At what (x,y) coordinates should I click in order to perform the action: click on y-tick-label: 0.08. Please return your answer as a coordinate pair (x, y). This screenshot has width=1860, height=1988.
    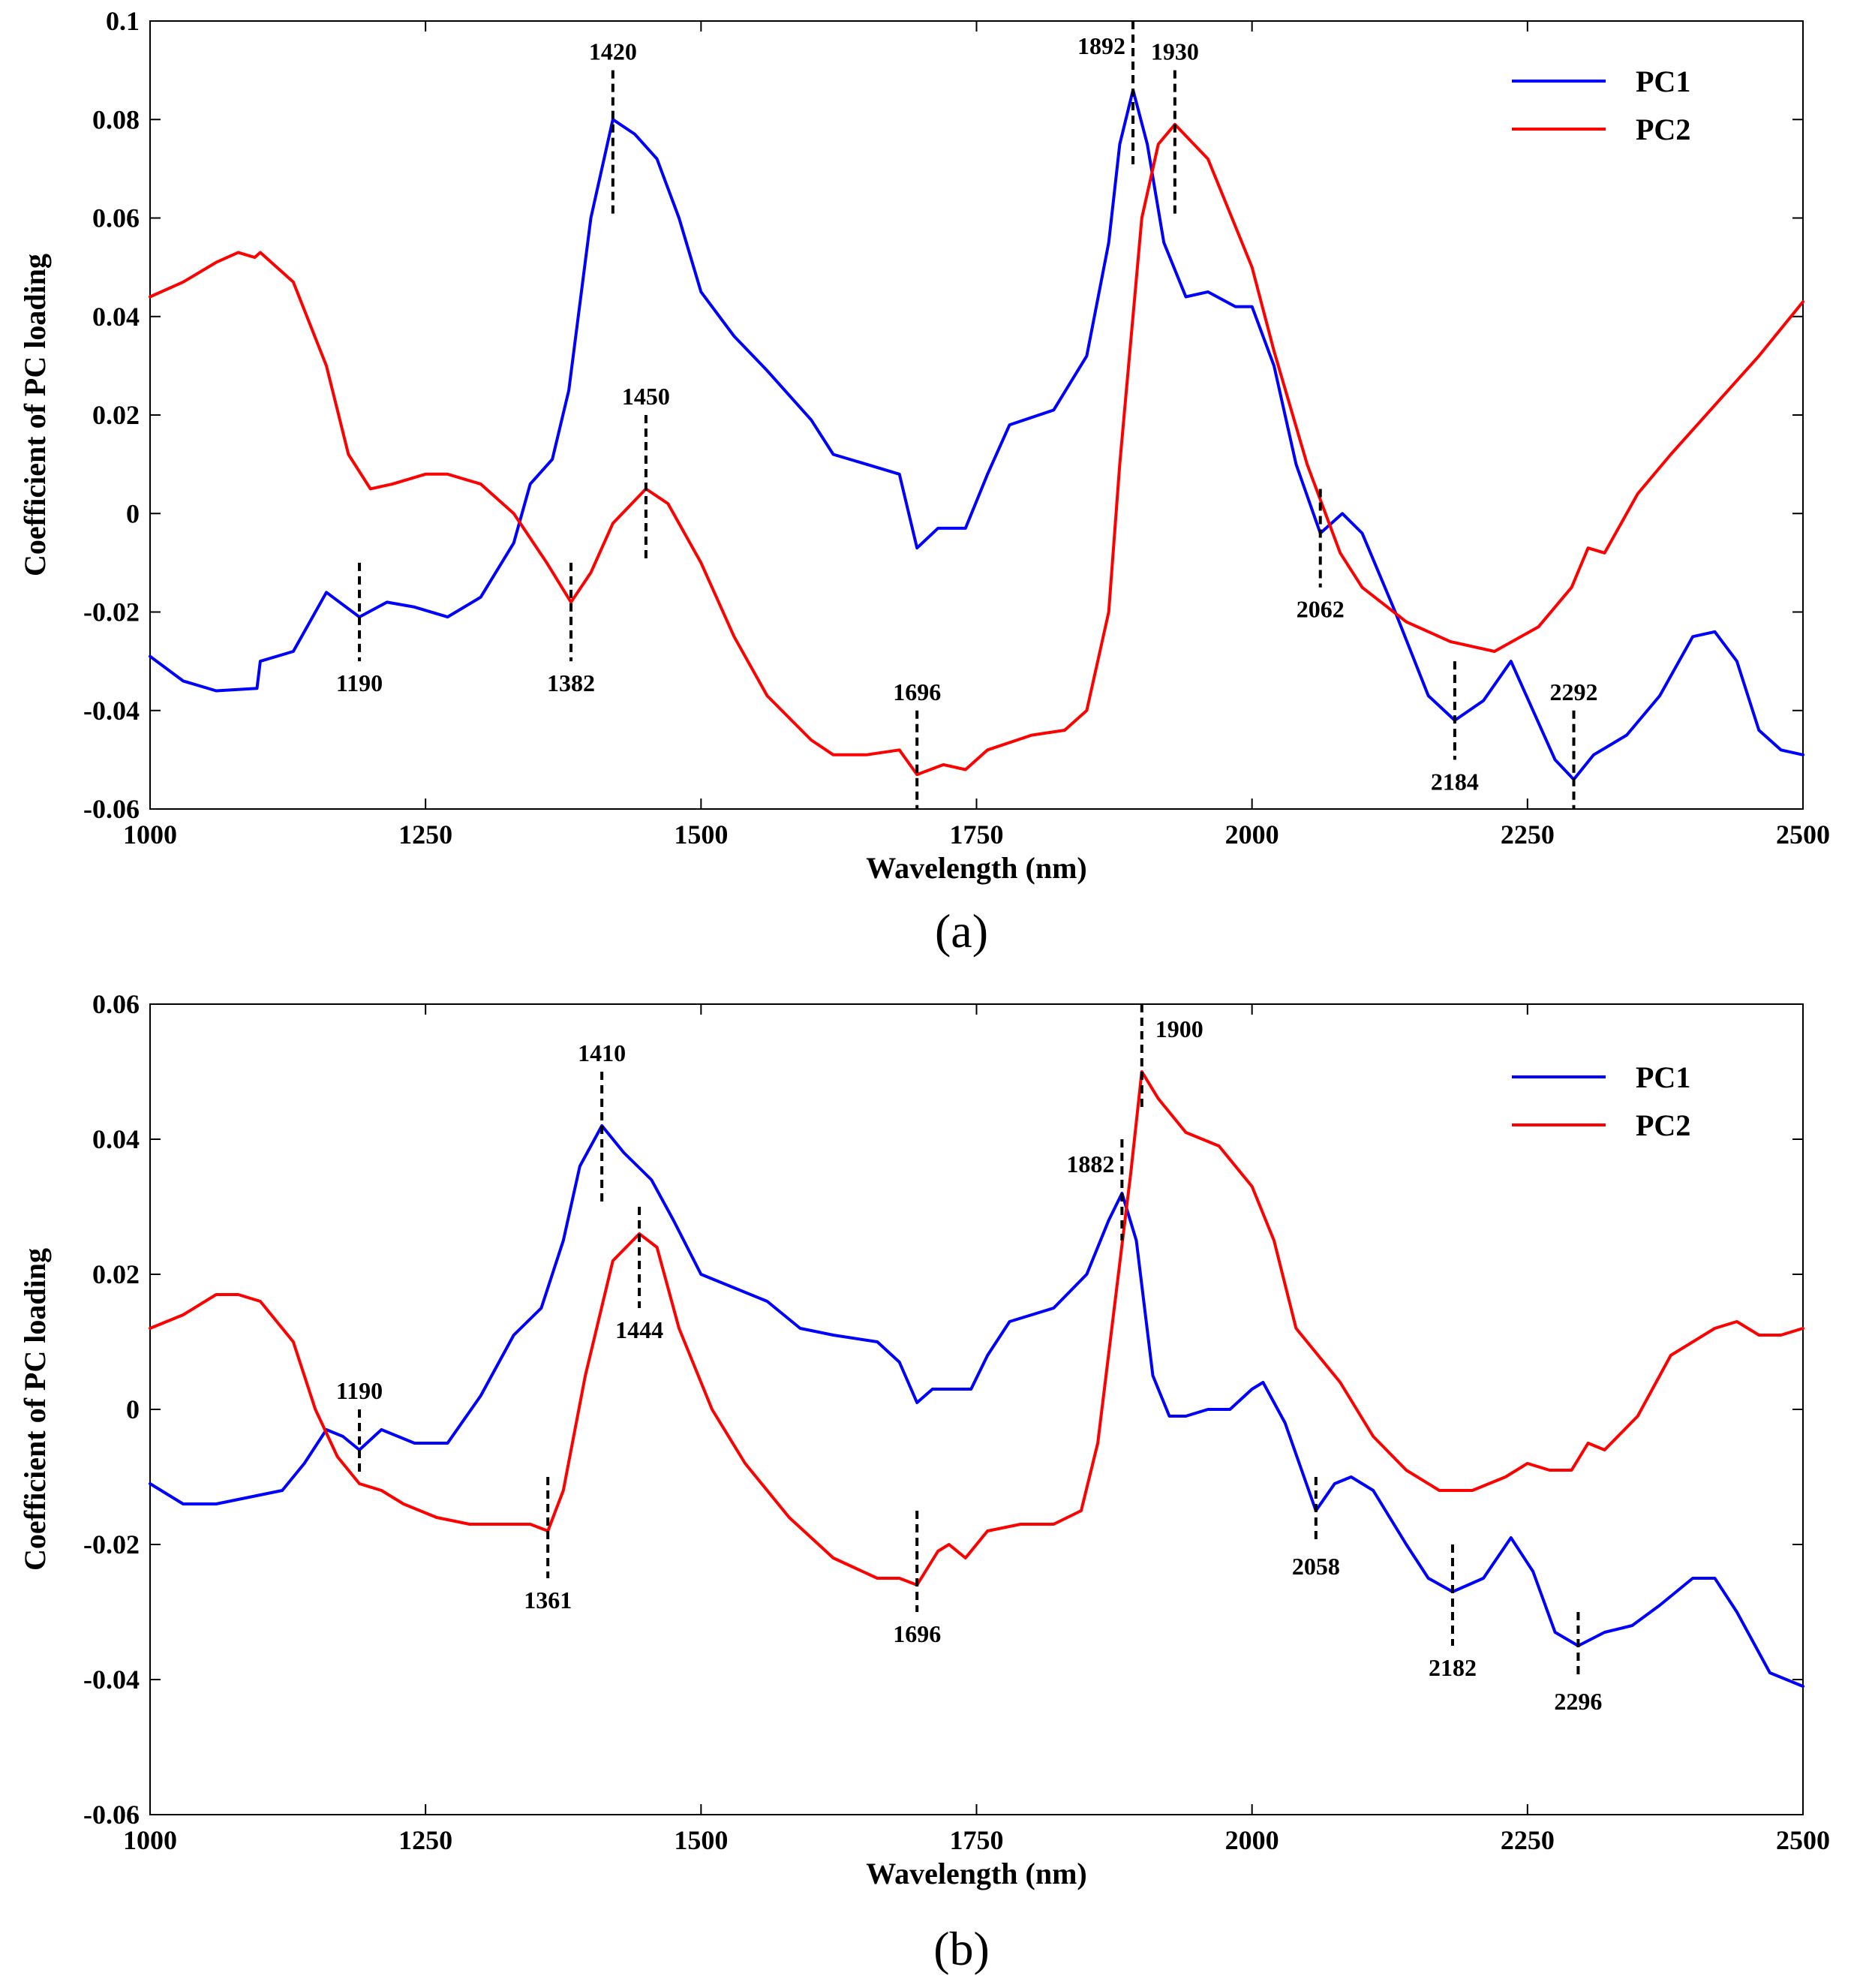
    Looking at the image, I should click on (116, 119).